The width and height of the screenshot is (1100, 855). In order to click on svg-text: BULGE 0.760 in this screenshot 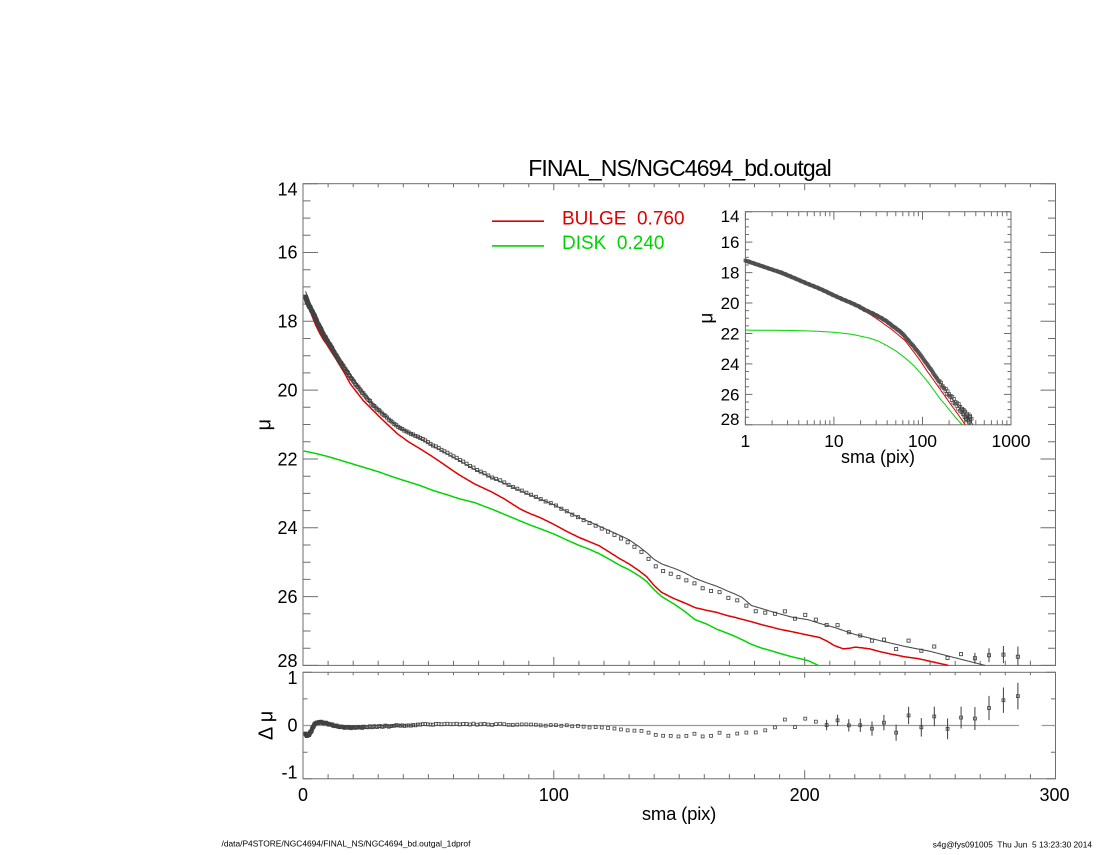, I will do `click(623, 219)`.